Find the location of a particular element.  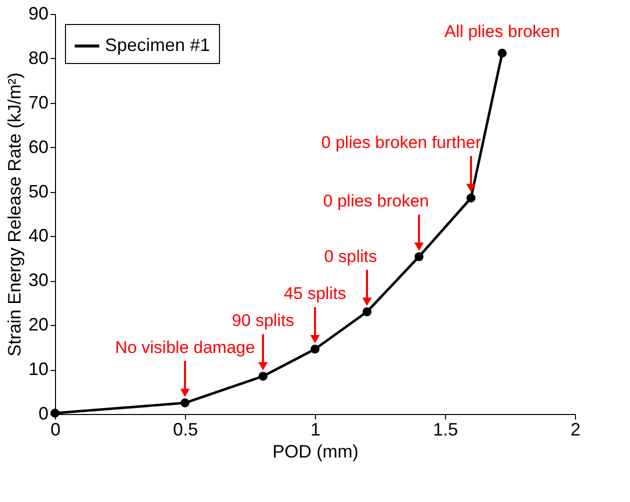

annotation: 90 splits is located at coordinates (263, 320).